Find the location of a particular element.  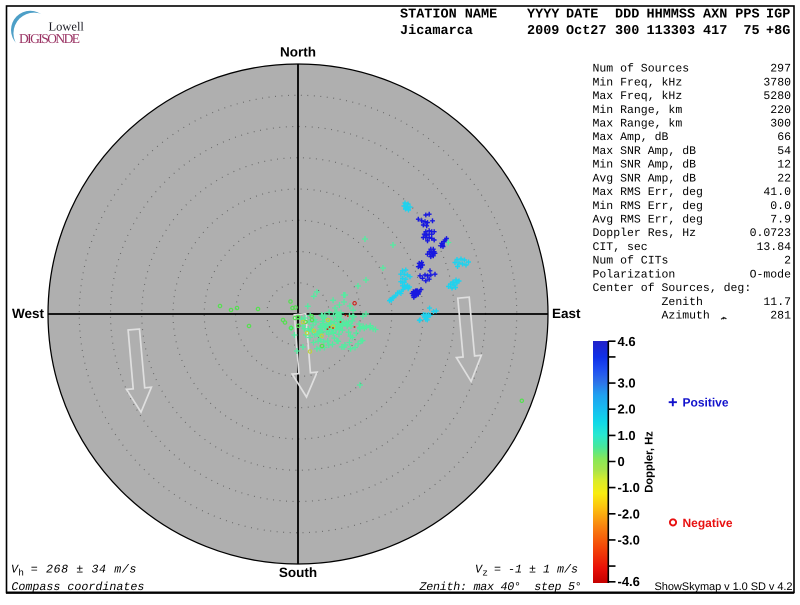

svg-text: 2009 is located at coordinates (543, 31).